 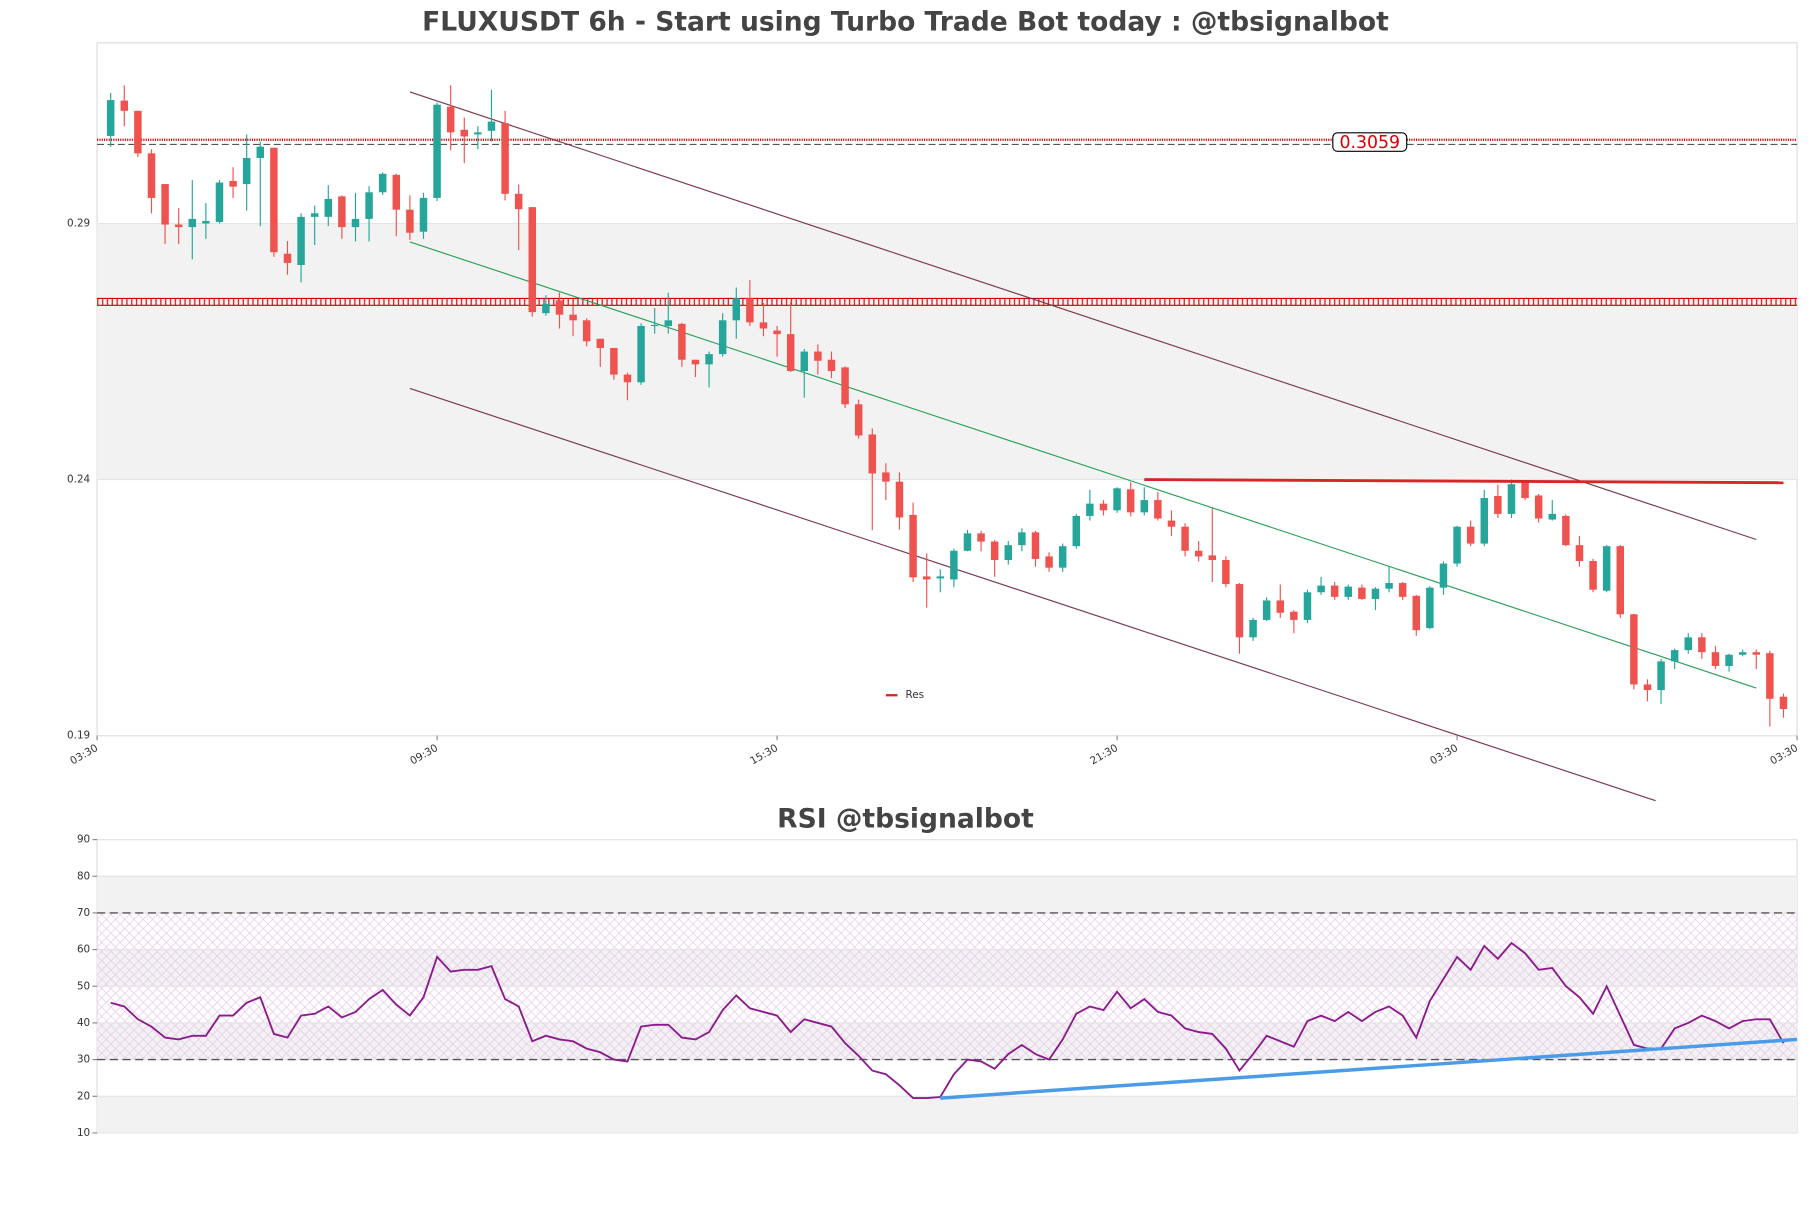 I want to click on y-tick-label: 40, so click(x=83, y=1023).